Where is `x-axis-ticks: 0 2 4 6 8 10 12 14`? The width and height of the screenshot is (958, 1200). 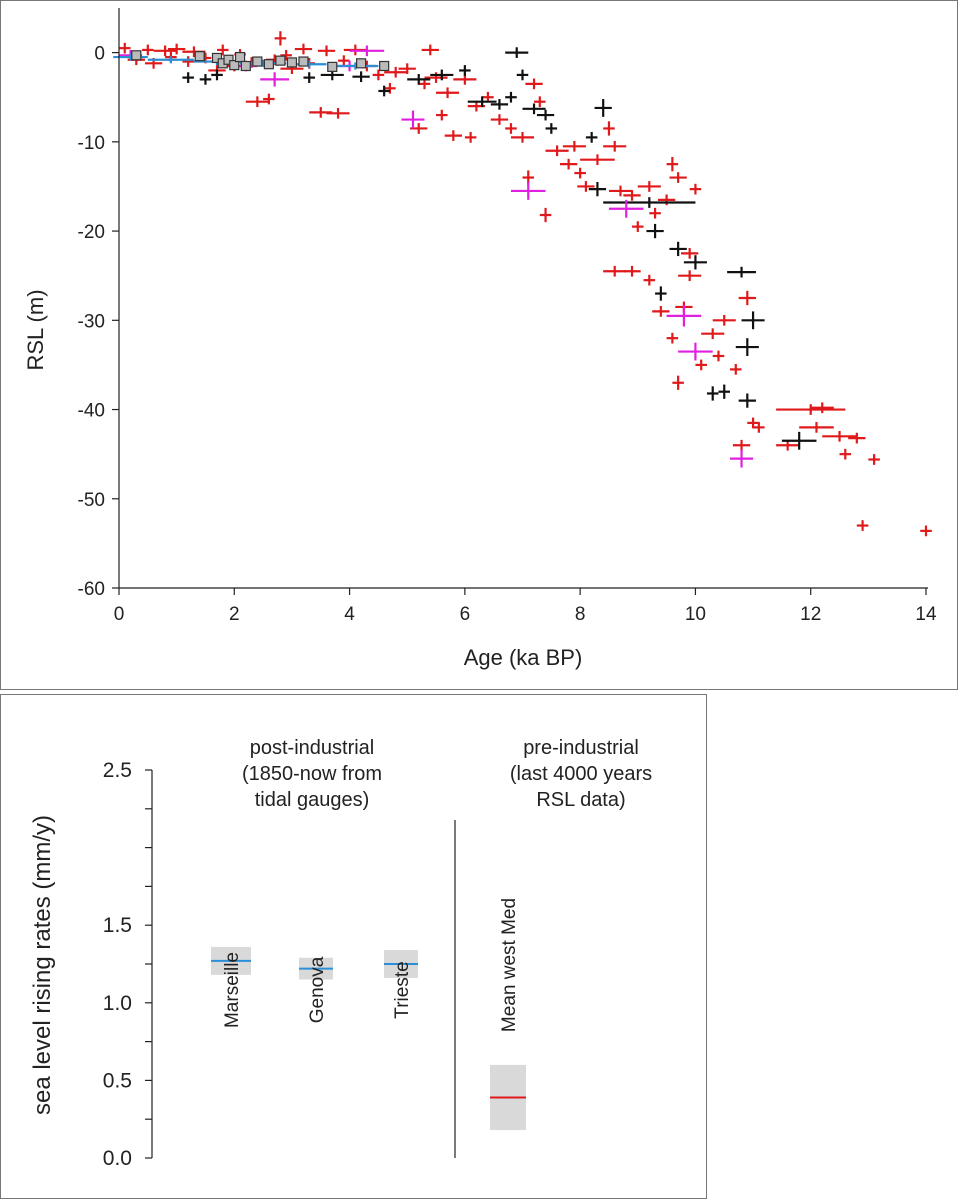 x-axis-ticks: 0 2 4 6 8 10 12 14 is located at coordinates (525, 606).